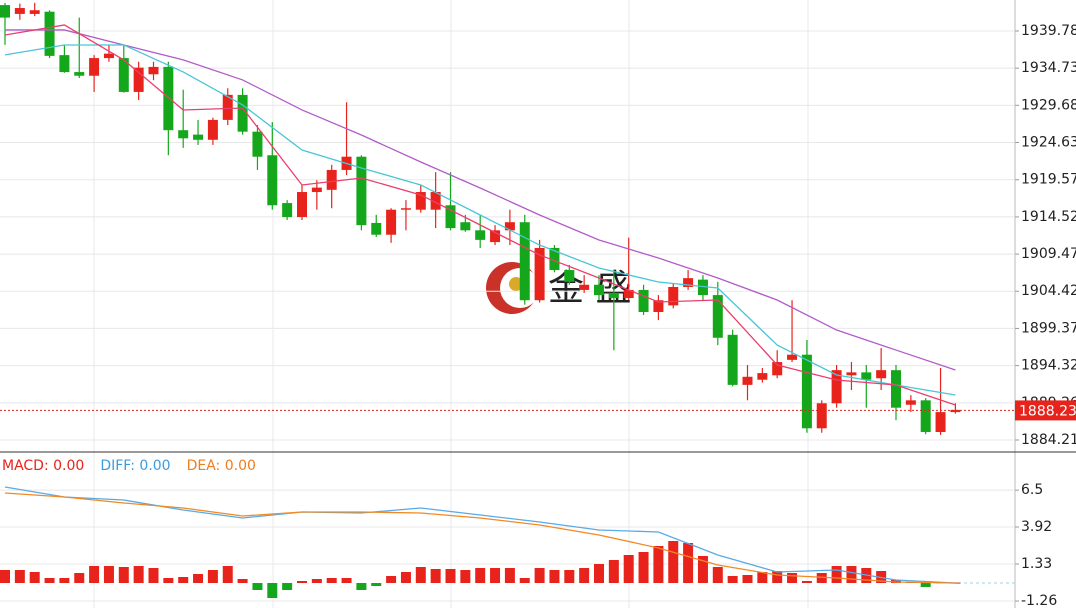  I want to click on last-price-label: 1888.23, so click(1047, 411).